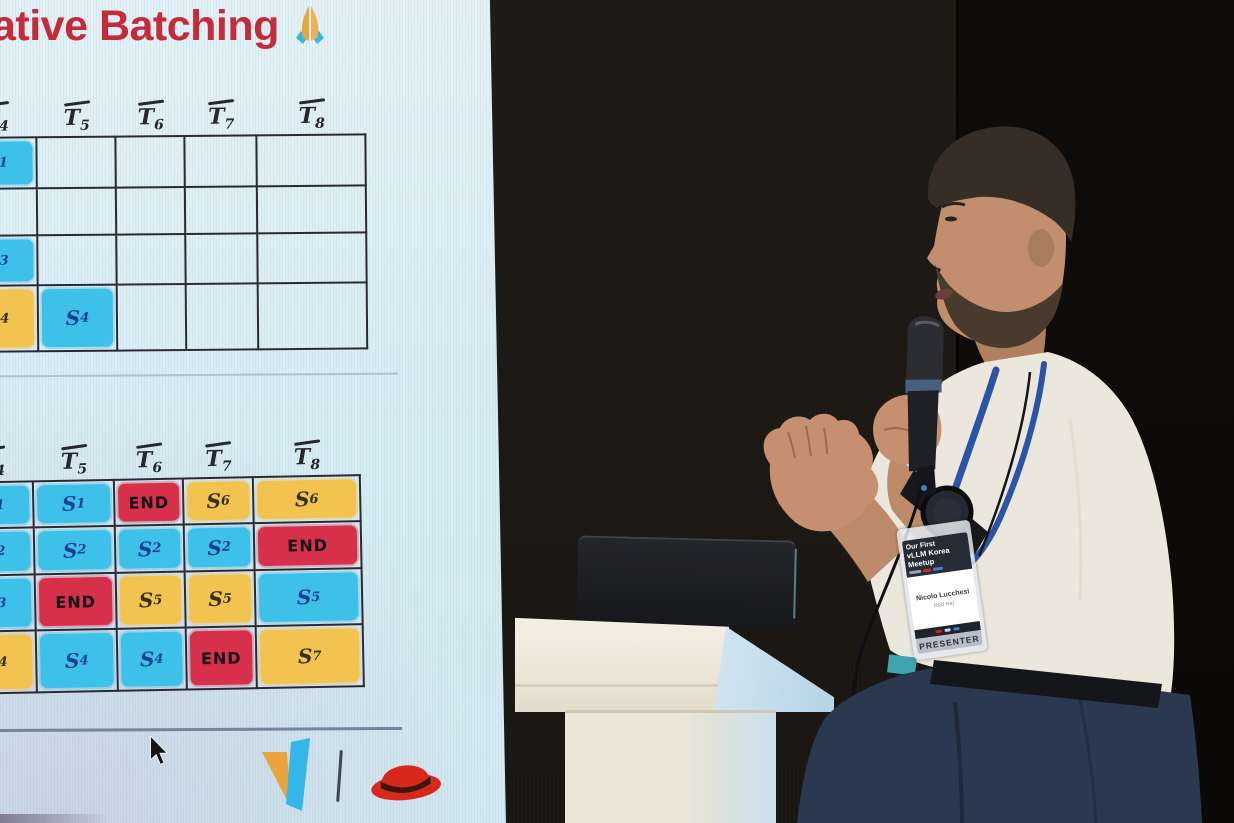  I want to click on folded-hands-emoji, so click(309, 25).